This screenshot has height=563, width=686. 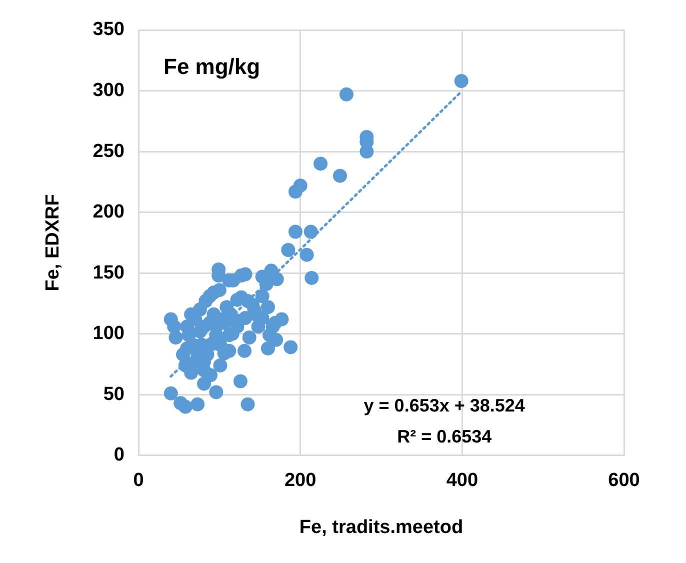 I want to click on y-tick-label: 100, so click(x=108, y=333).